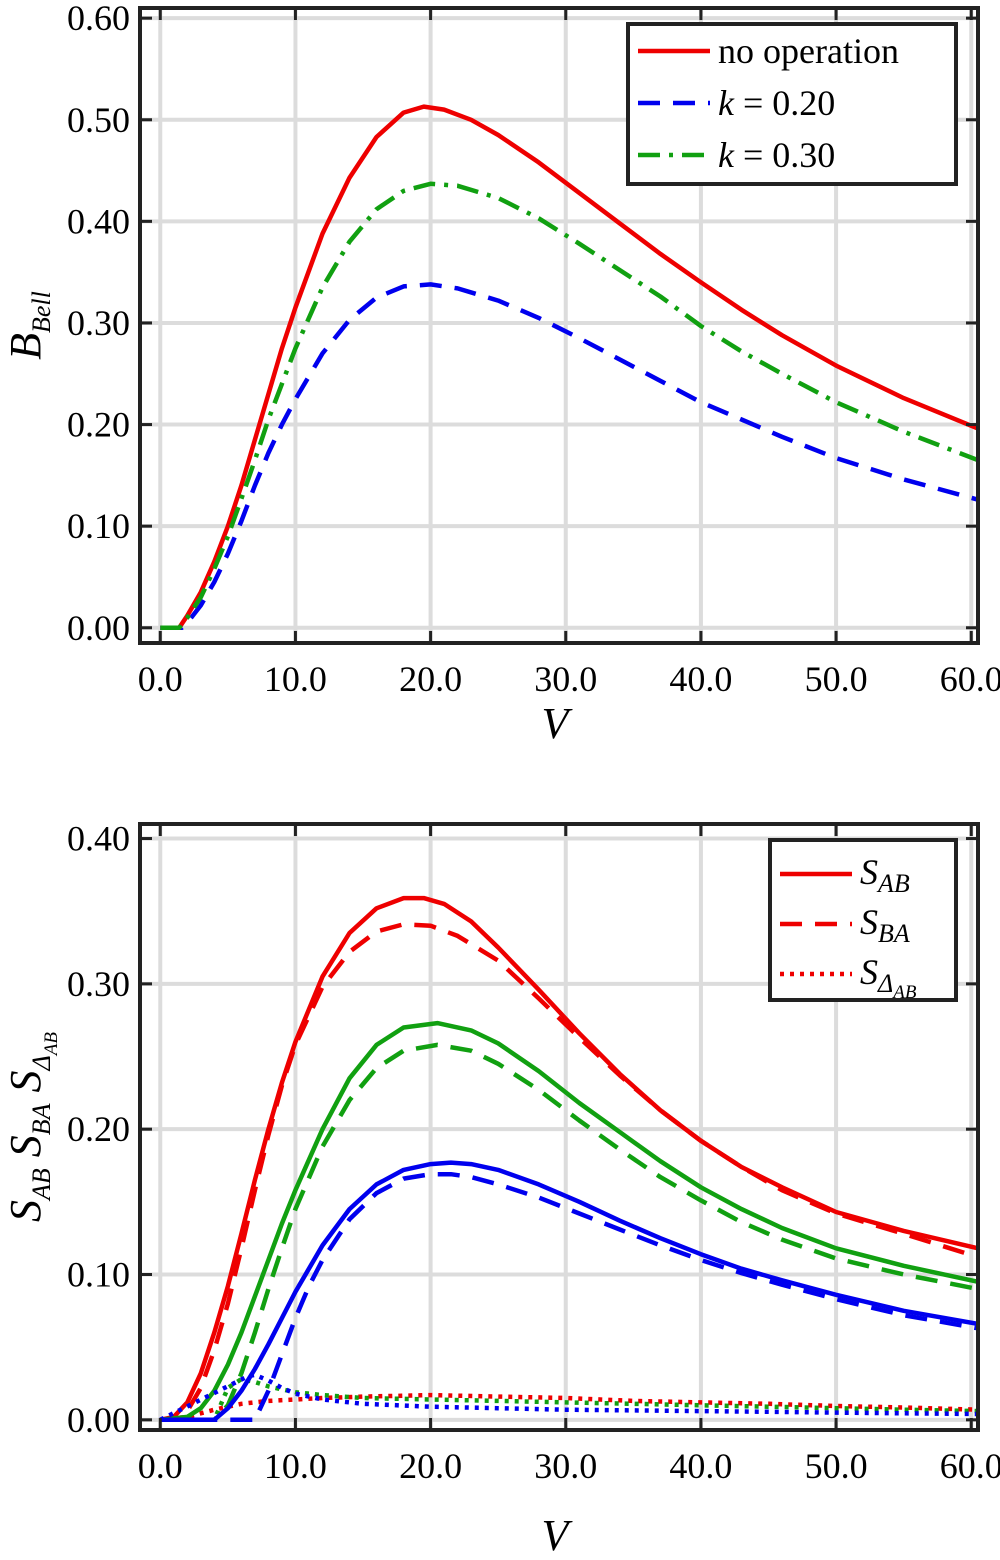  I want to click on y-axis-label: BBell​, so click(28, 325).